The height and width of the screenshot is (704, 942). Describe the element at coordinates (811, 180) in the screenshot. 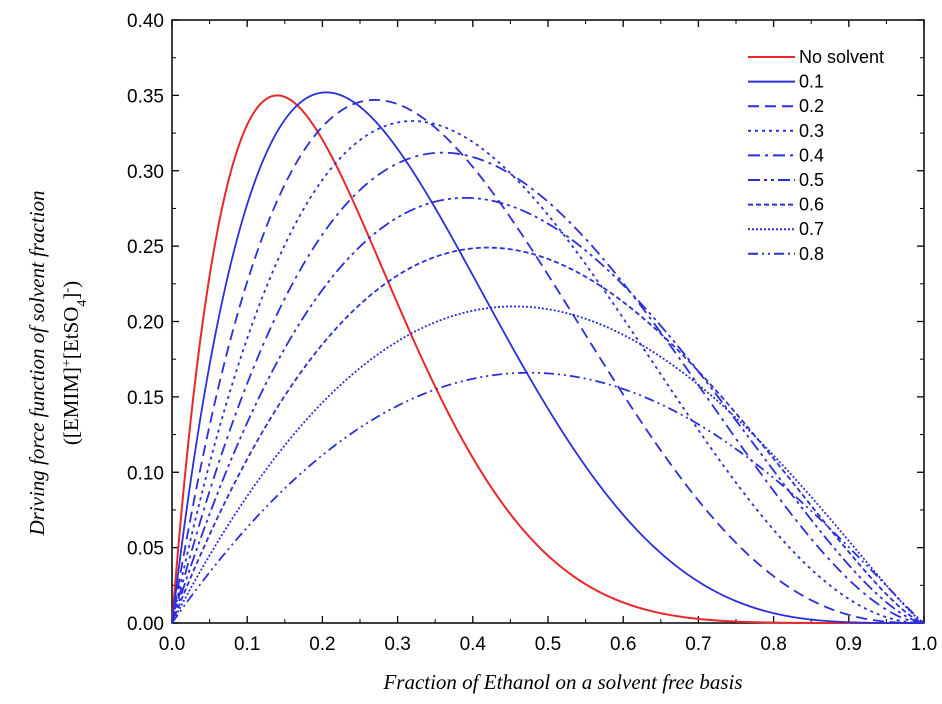

I see `legend-label: 0.5` at that location.